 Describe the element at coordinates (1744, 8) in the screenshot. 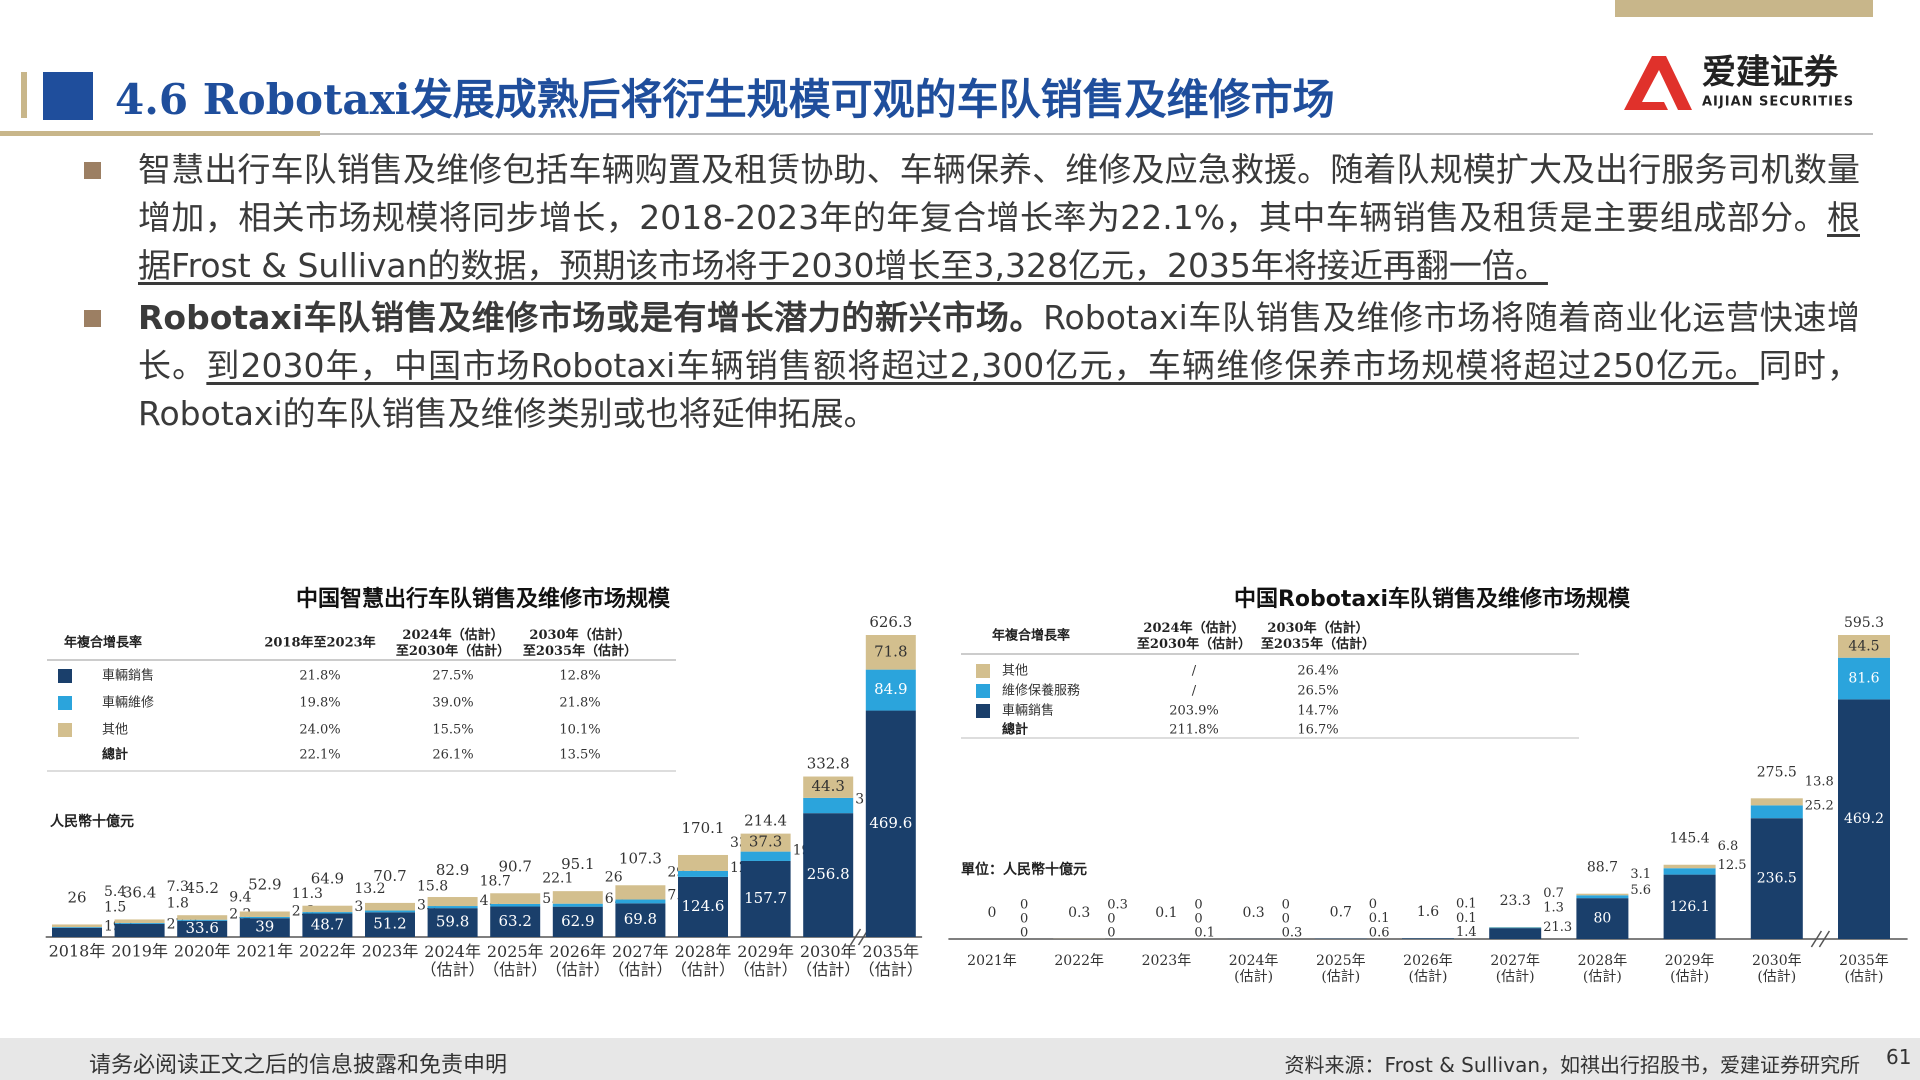

I see `top-bar` at that location.